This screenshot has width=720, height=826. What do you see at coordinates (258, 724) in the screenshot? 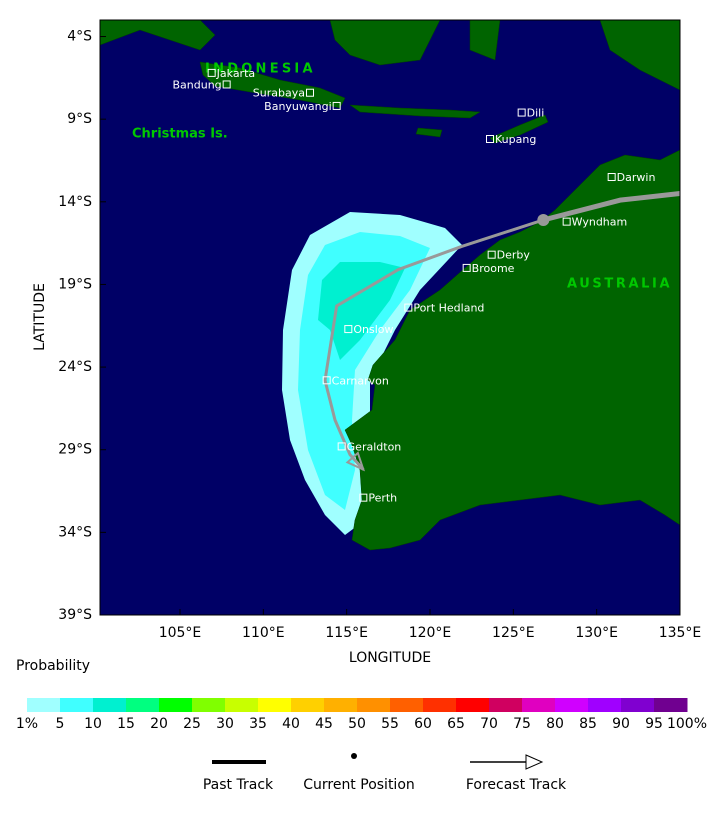
I see `colorbar-label: 35` at bounding box center [258, 724].